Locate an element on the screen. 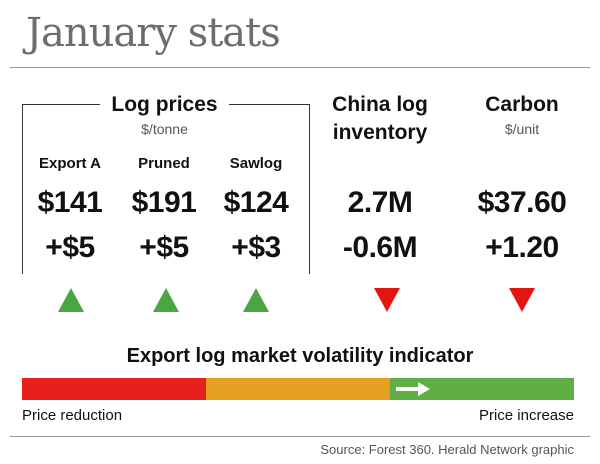 The width and height of the screenshot is (600, 464). indicator-segment-reduction is located at coordinates (114, 389).